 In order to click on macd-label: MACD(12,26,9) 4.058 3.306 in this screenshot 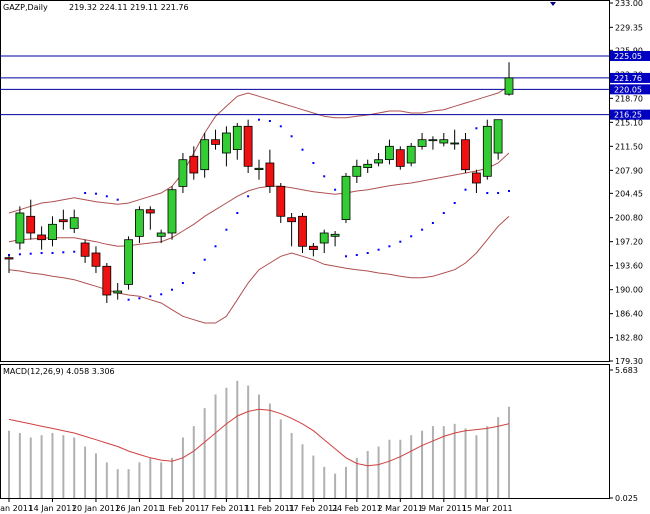, I will do `click(59, 371)`.